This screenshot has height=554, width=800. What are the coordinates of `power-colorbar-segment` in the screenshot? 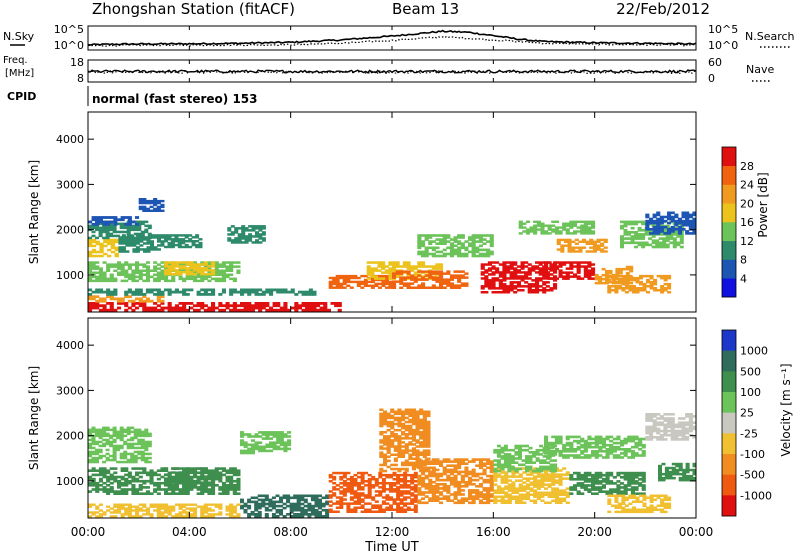 It's located at (729, 250).